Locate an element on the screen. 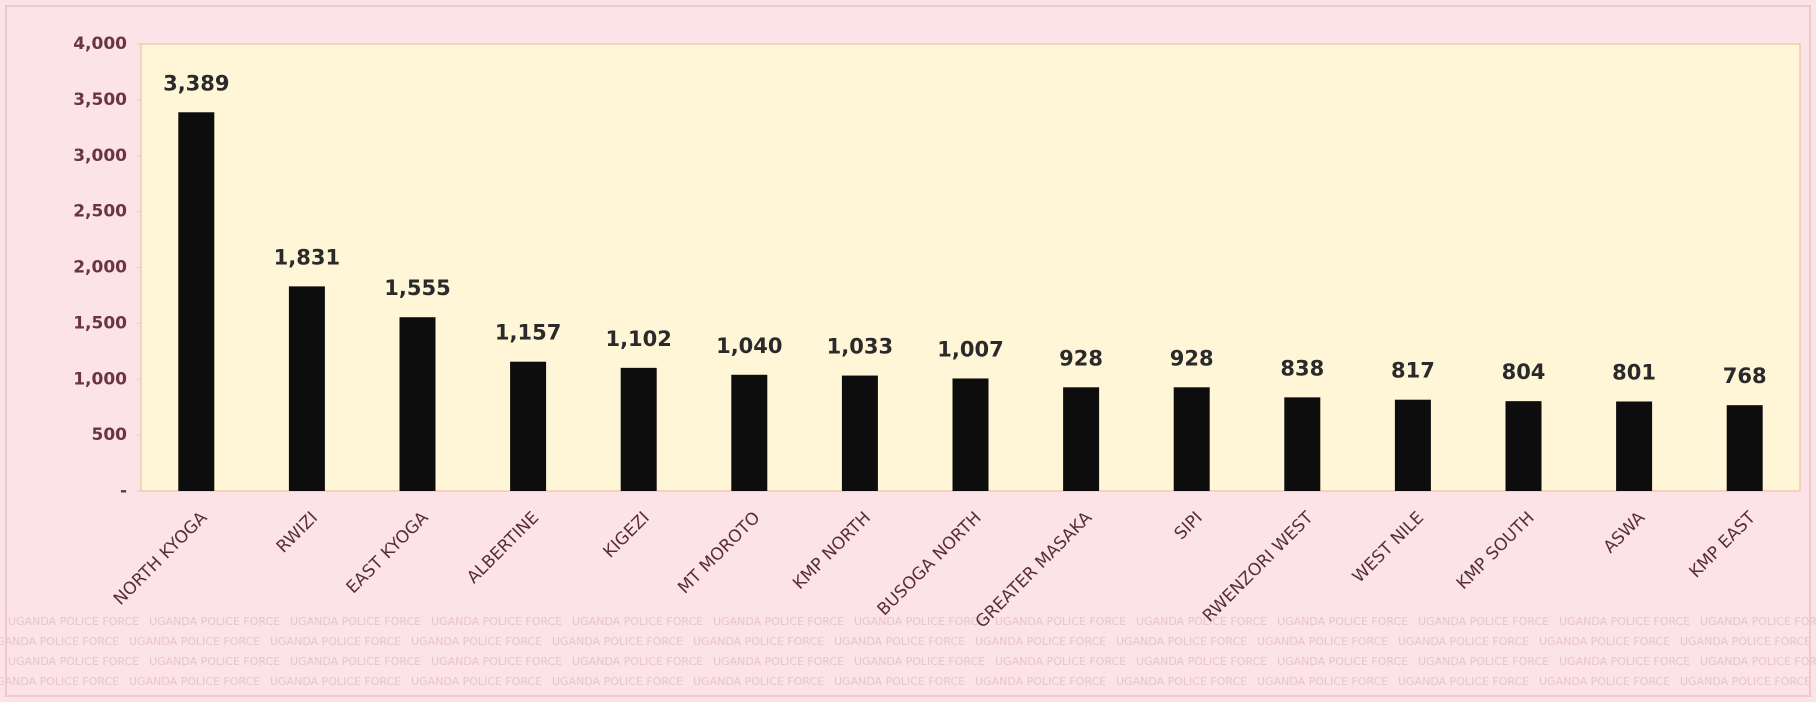 This screenshot has width=1816, height=702. y-tick-label: 500 is located at coordinates (110, 435).